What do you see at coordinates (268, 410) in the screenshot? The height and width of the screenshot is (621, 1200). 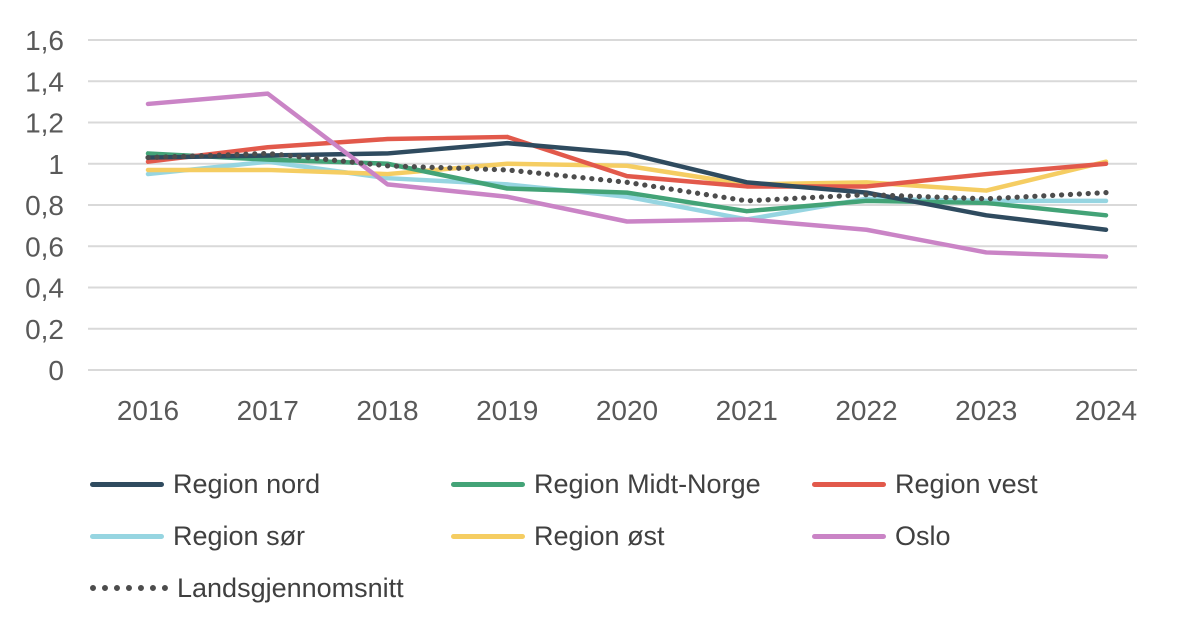 I see `svg-text: 2017` at bounding box center [268, 410].